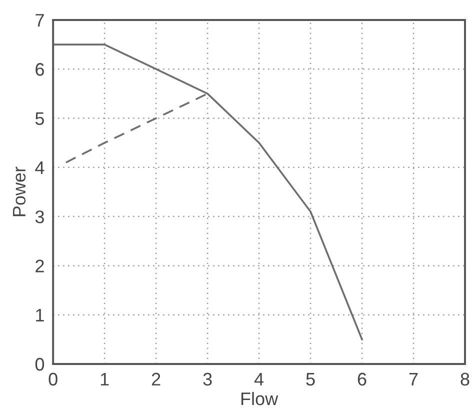 This screenshot has width=474, height=416. Describe the element at coordinates (465, 379) in the screenshot. I see `x-tick-label: 8` at that location.